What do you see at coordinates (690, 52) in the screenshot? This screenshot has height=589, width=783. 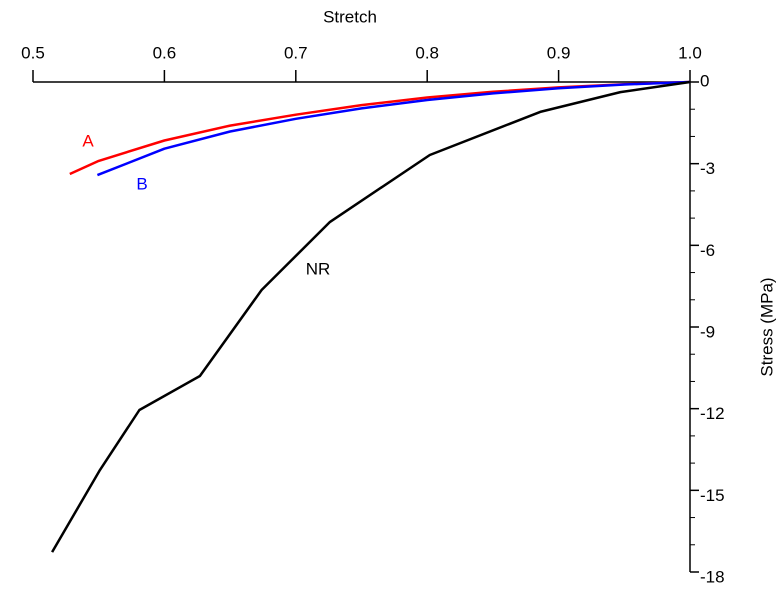 I see `x-tick-label: 1.0` at bounding box center [690, 52].